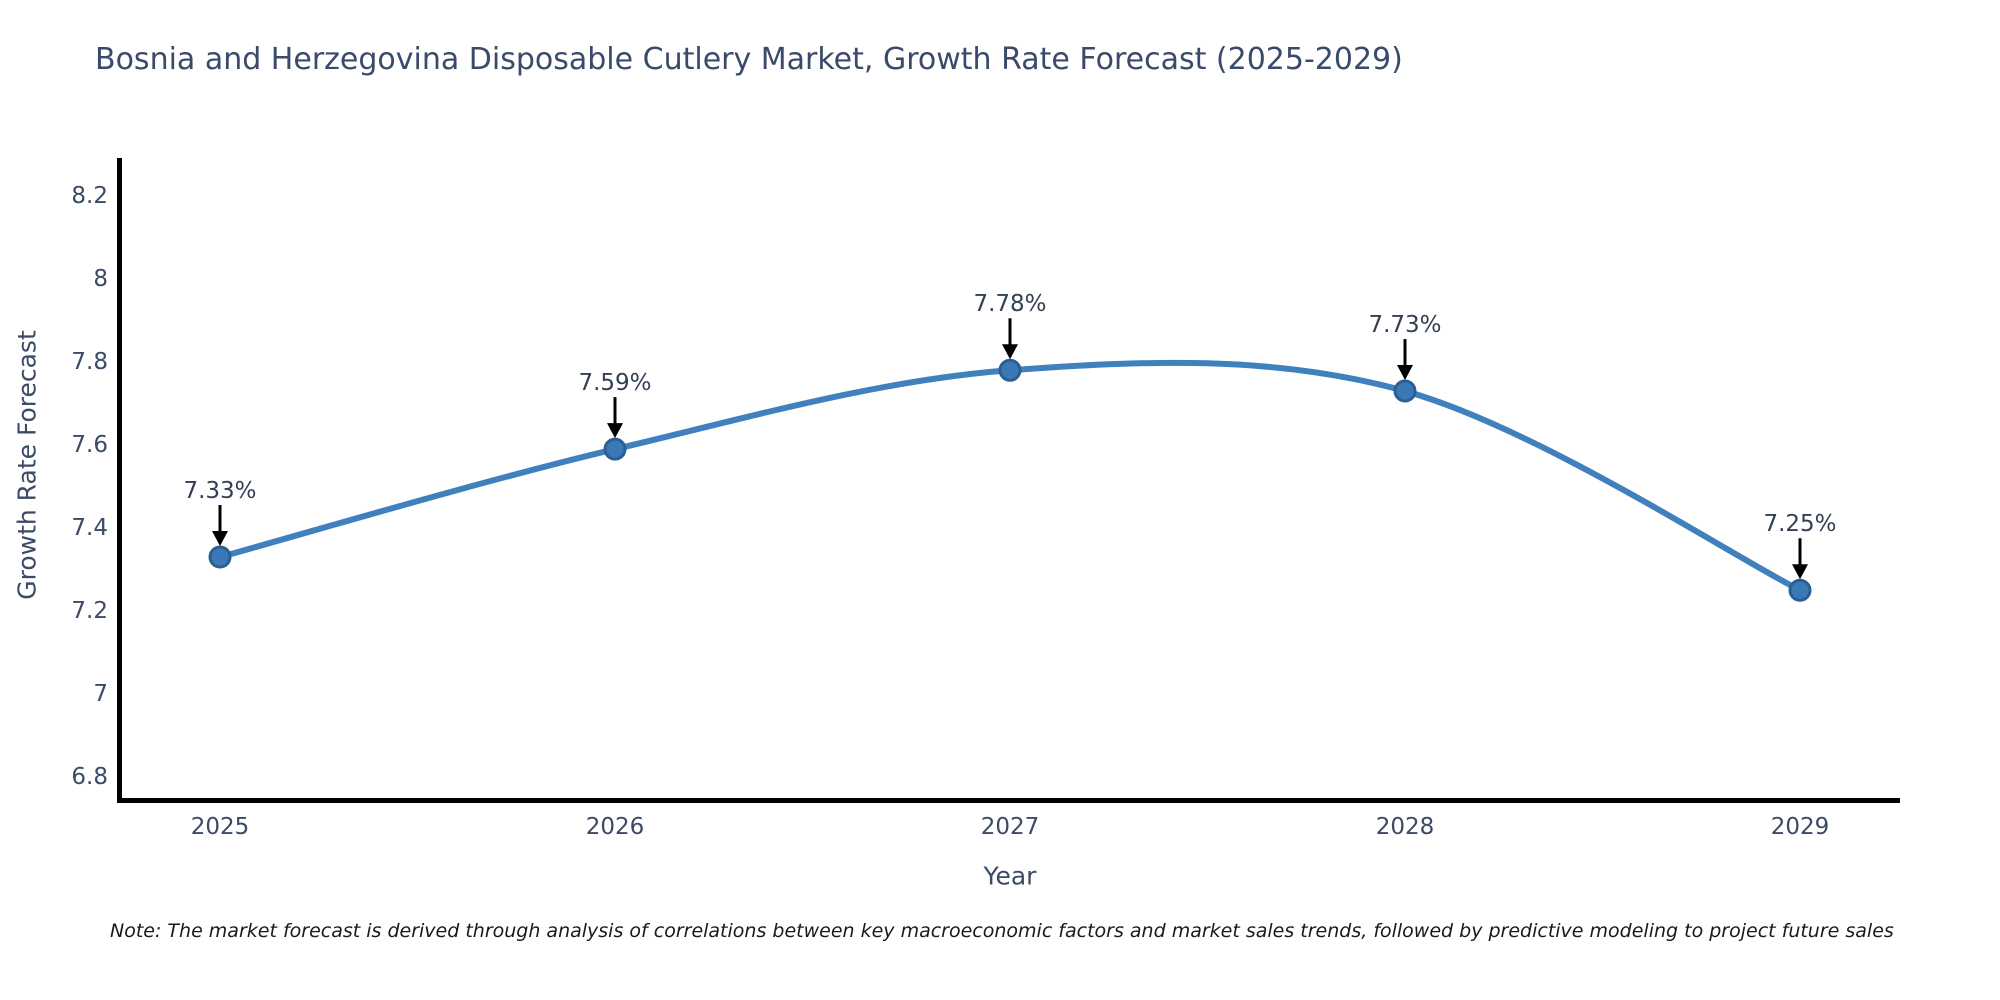 The height and width of the screenshot is (1000, 2000). Describe the element at coordinates (89, 528) in the screenshot. I see `y-tick-label: 7.4` at that location.